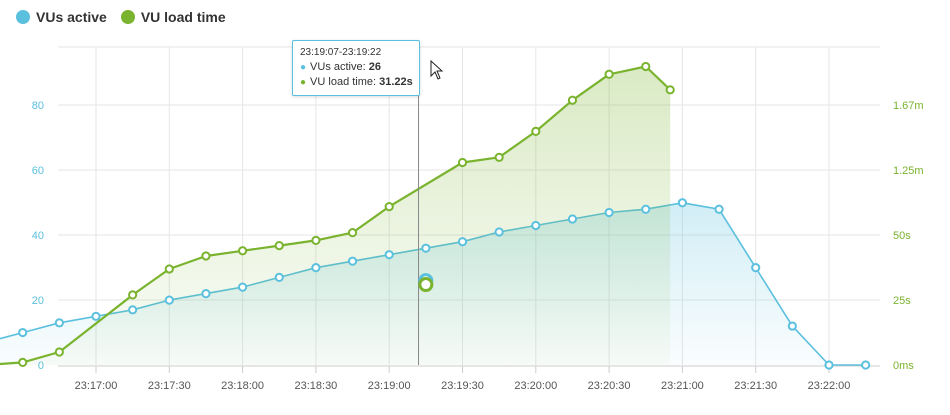 This screenshot has width=950, height=415. Describe the element at coordinates (755, 386) in the screenshot. I see `x-tick-label: 23:21:30` at that location.